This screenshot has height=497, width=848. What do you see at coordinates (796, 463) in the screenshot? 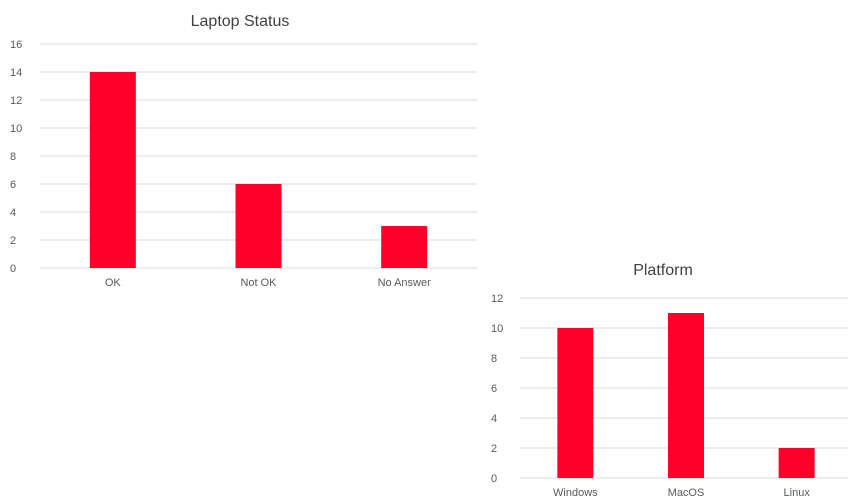
I see `bar-linux` at bounding box center [796, 463].